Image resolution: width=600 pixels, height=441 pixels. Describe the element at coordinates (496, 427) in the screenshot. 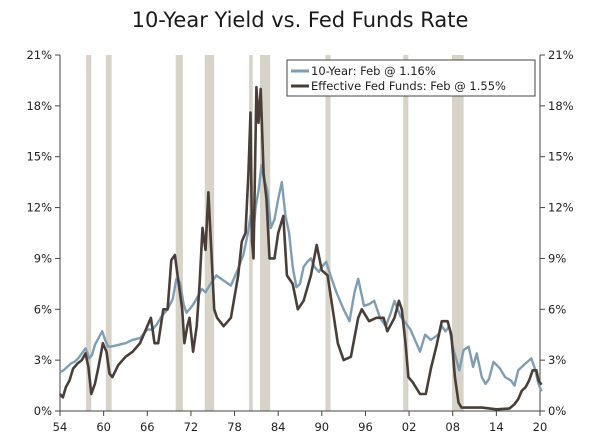

I see `x-tick-label: 14` at that location.